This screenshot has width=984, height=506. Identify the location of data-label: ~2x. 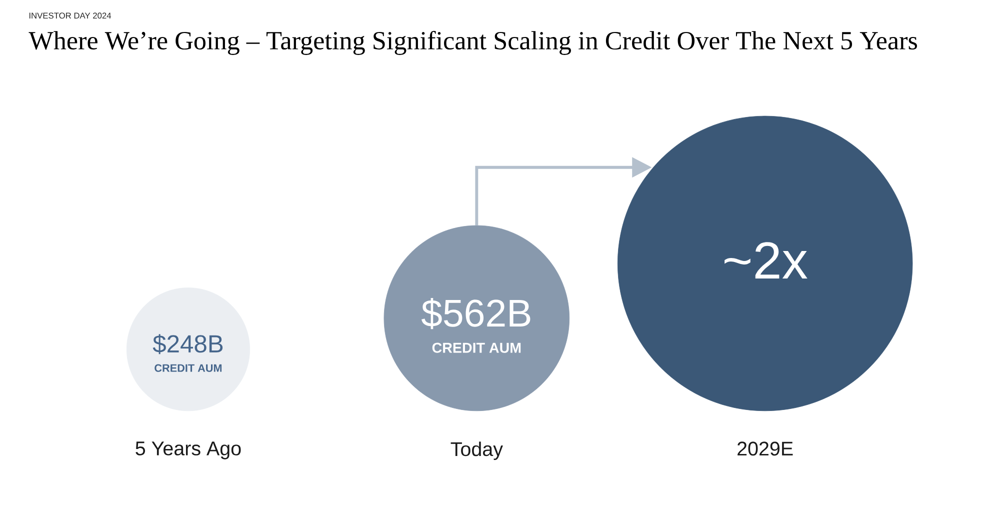
(766, 260).